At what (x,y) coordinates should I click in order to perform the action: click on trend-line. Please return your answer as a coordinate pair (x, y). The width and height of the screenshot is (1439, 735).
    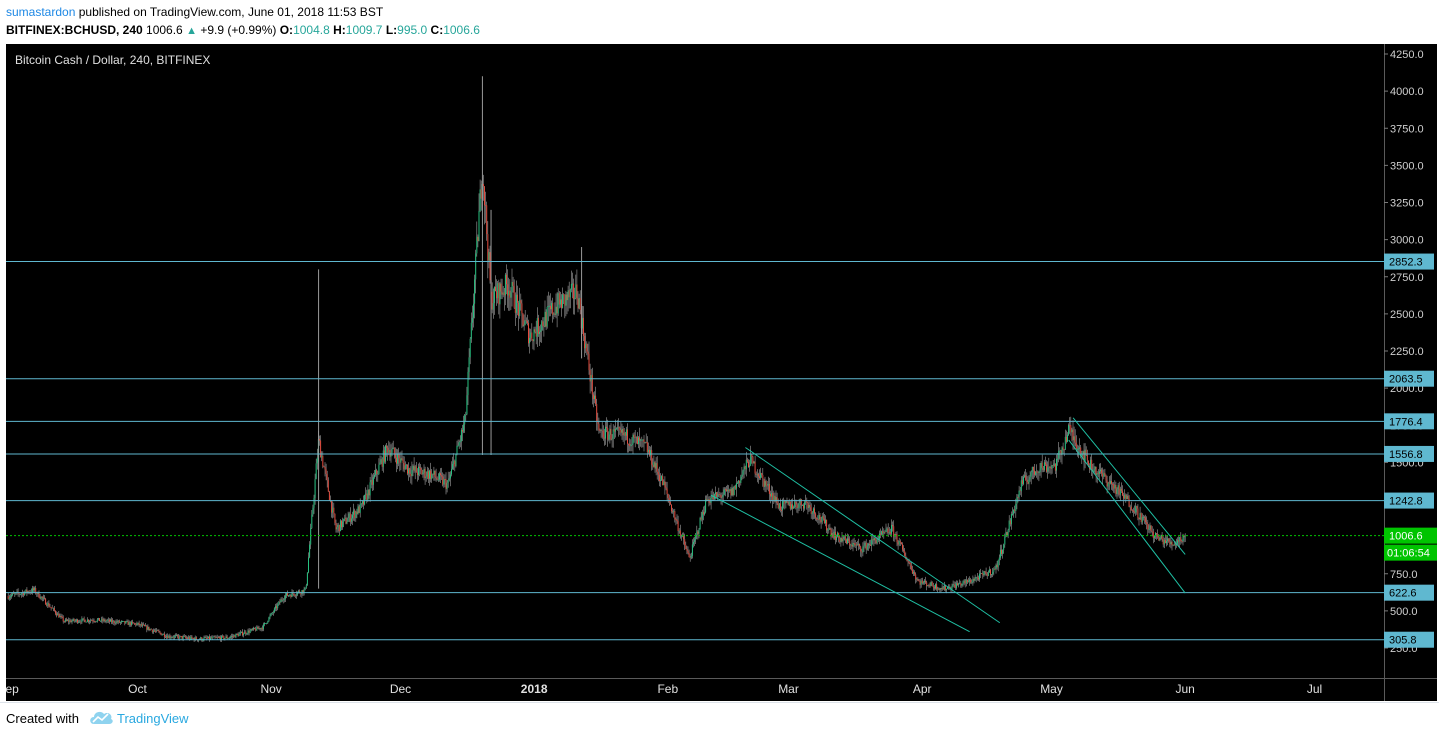
    Looking at the image, I should click on (1129, 486).